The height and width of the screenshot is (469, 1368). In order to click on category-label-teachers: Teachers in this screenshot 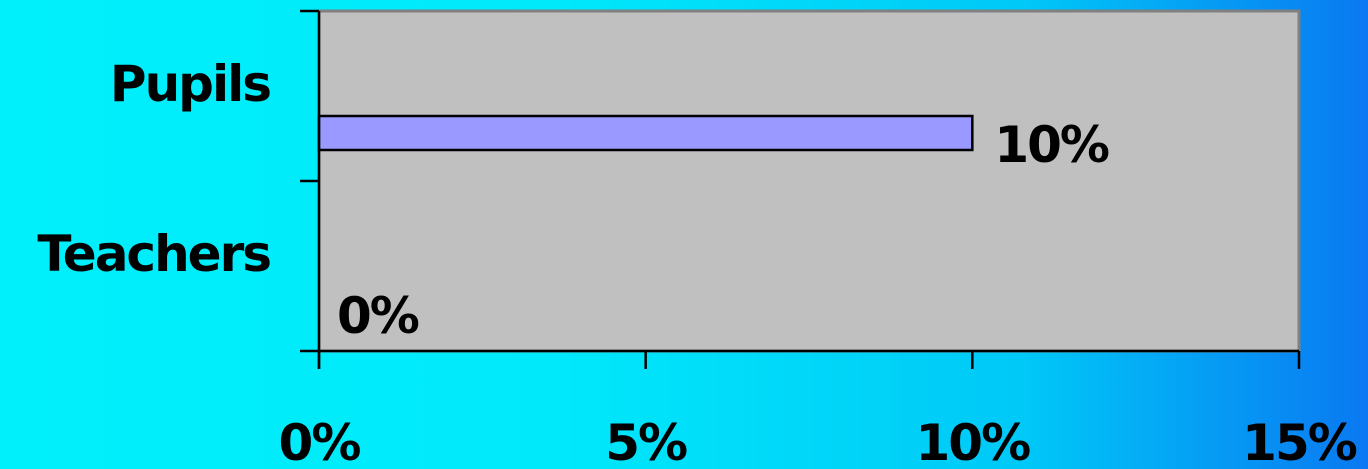, I will do `click(153, 254)`.